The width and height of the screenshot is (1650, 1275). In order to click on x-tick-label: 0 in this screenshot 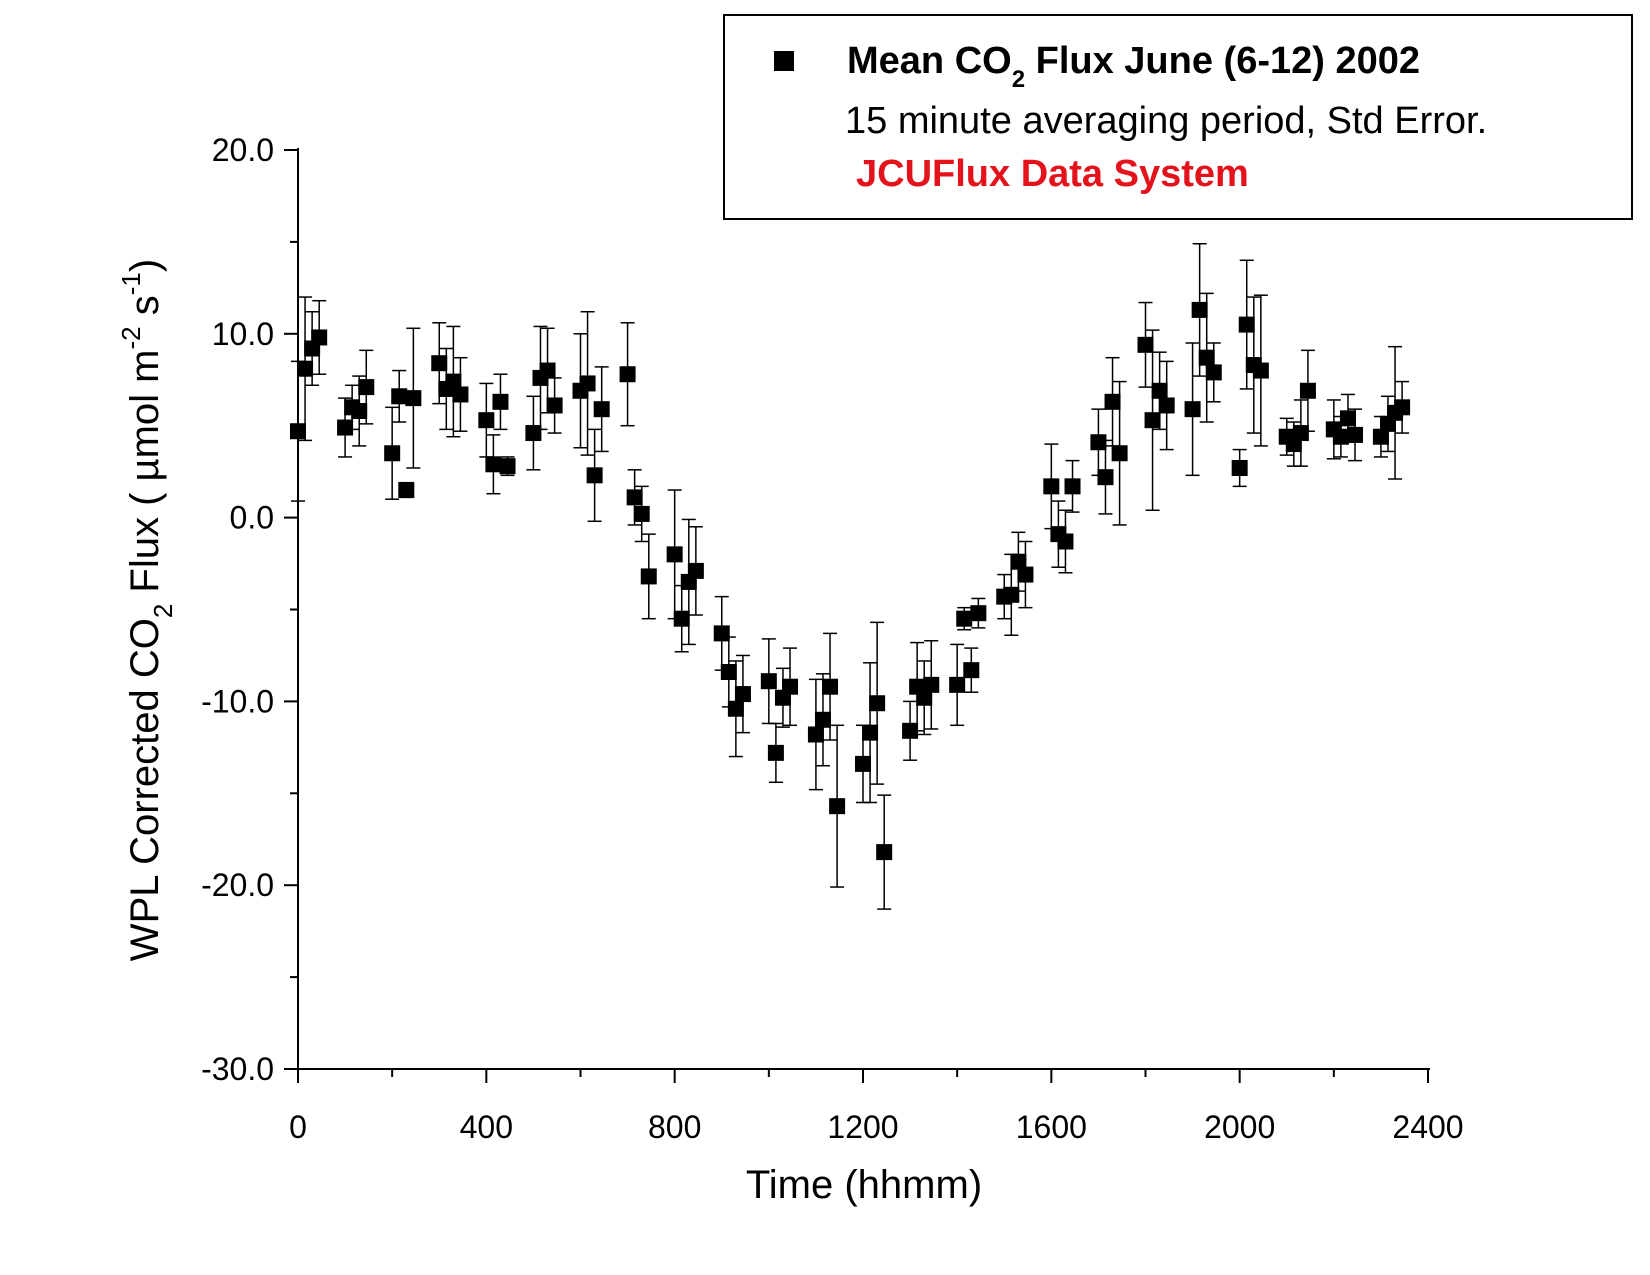, I will do `click(298, 1127)`.